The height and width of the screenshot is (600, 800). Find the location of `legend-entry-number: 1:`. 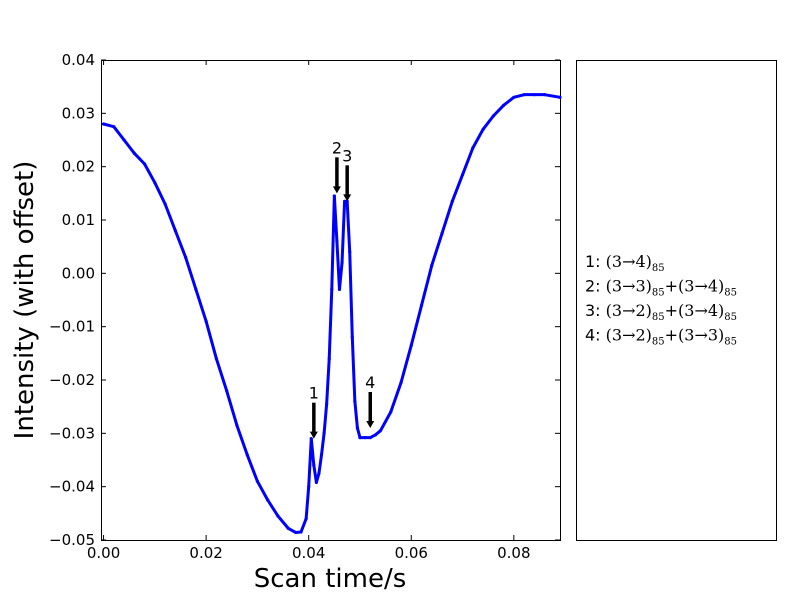

legend-entry-number: 1: is located at coordinates (595, 261).